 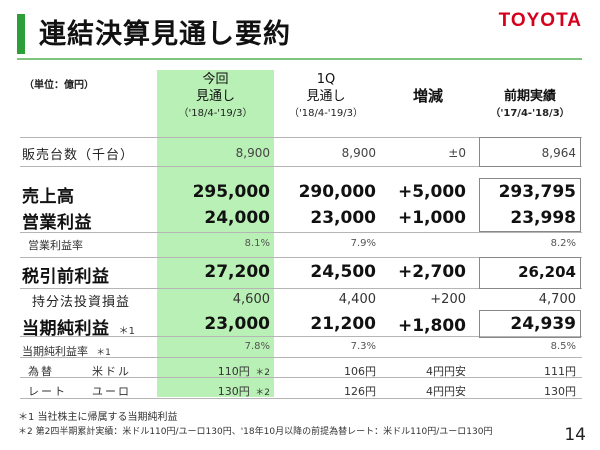 What do you see at coordinates (251, 299) in the screenshot?
I see `equity-current: 4,600` at bounding box center [251, 299].